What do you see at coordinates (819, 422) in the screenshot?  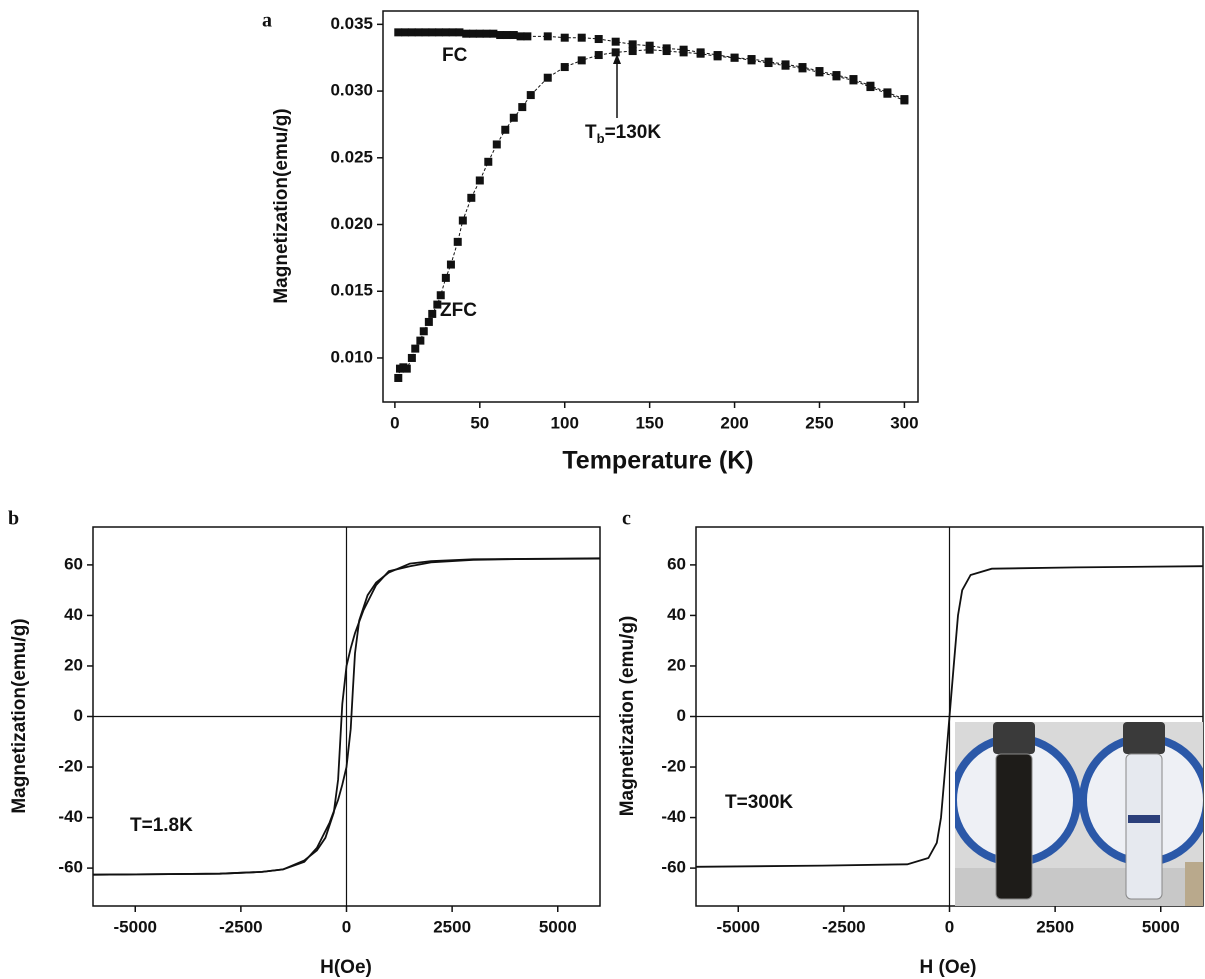 I see `x-tick-label: 250` at bounding box center [819, 422].